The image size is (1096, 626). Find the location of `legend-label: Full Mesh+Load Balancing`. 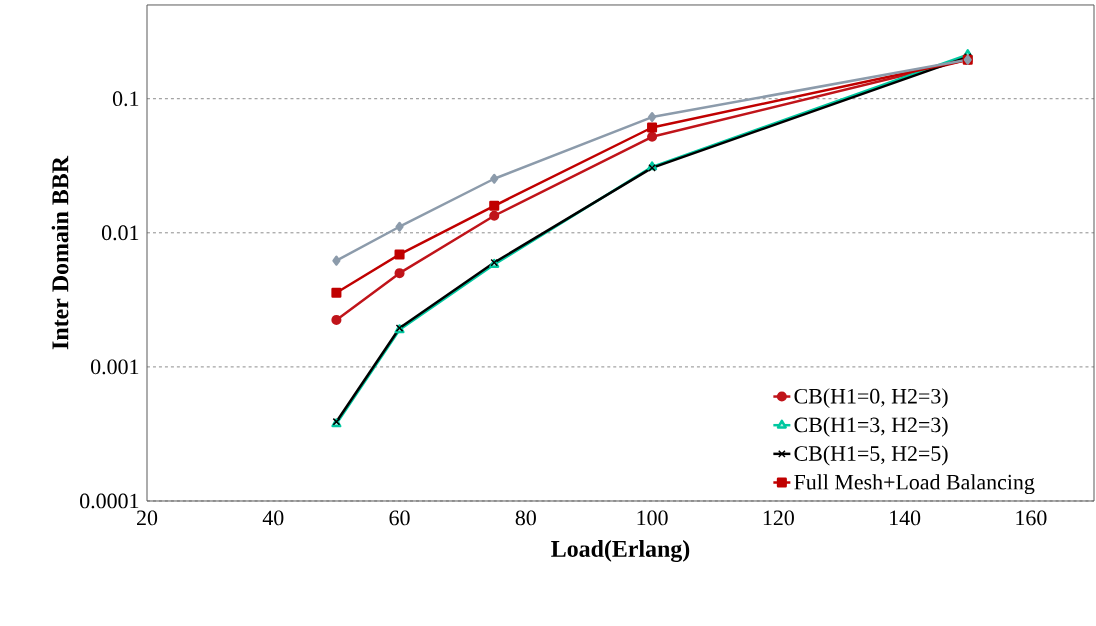

legend-label: Full Mesh+Load Balancing is located at coordinates (914, 484).